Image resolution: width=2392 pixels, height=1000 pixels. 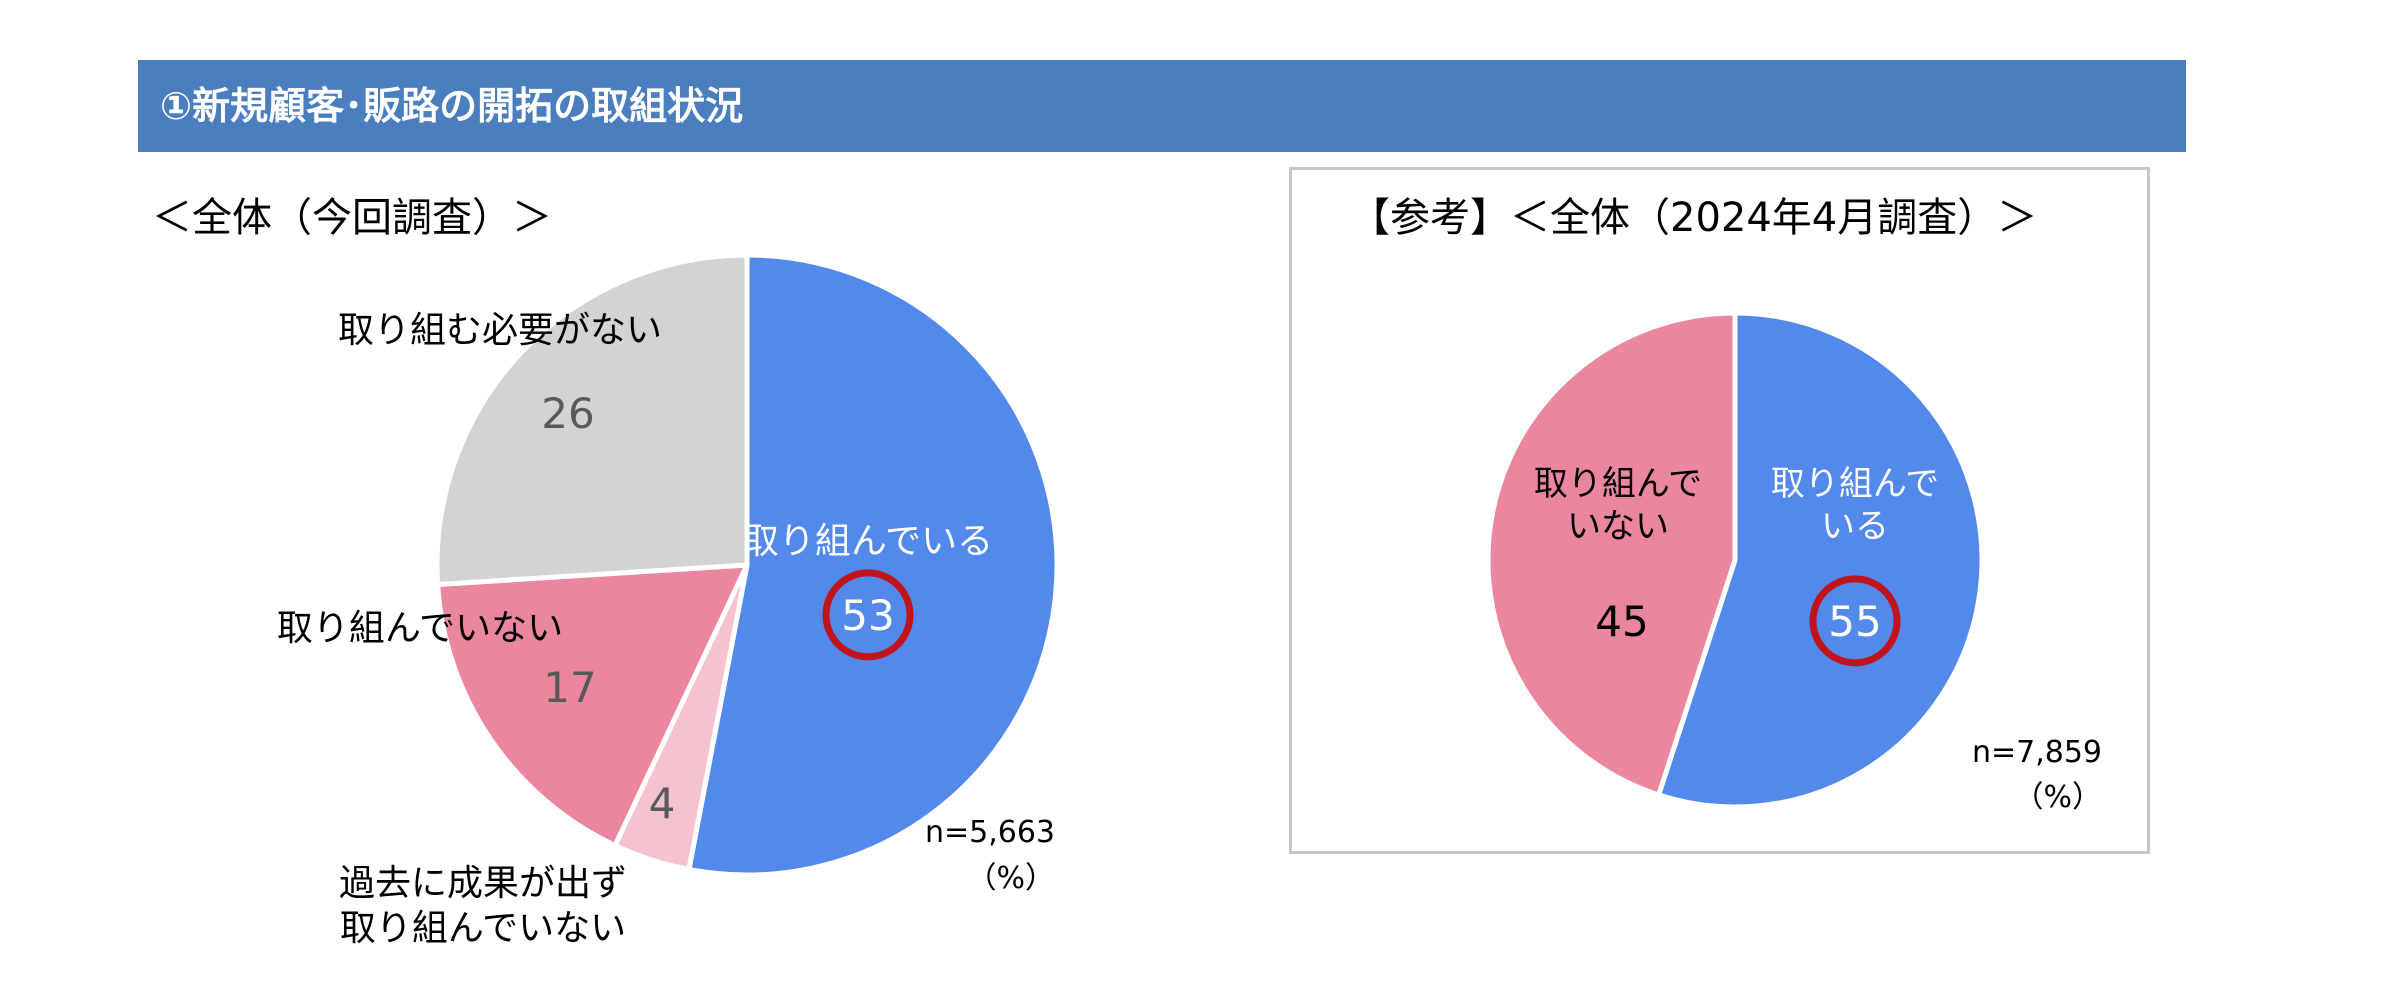 I want to click on slice-label-取り組む必要がない: 取り組む必要がない, so click(x=500, y=330).